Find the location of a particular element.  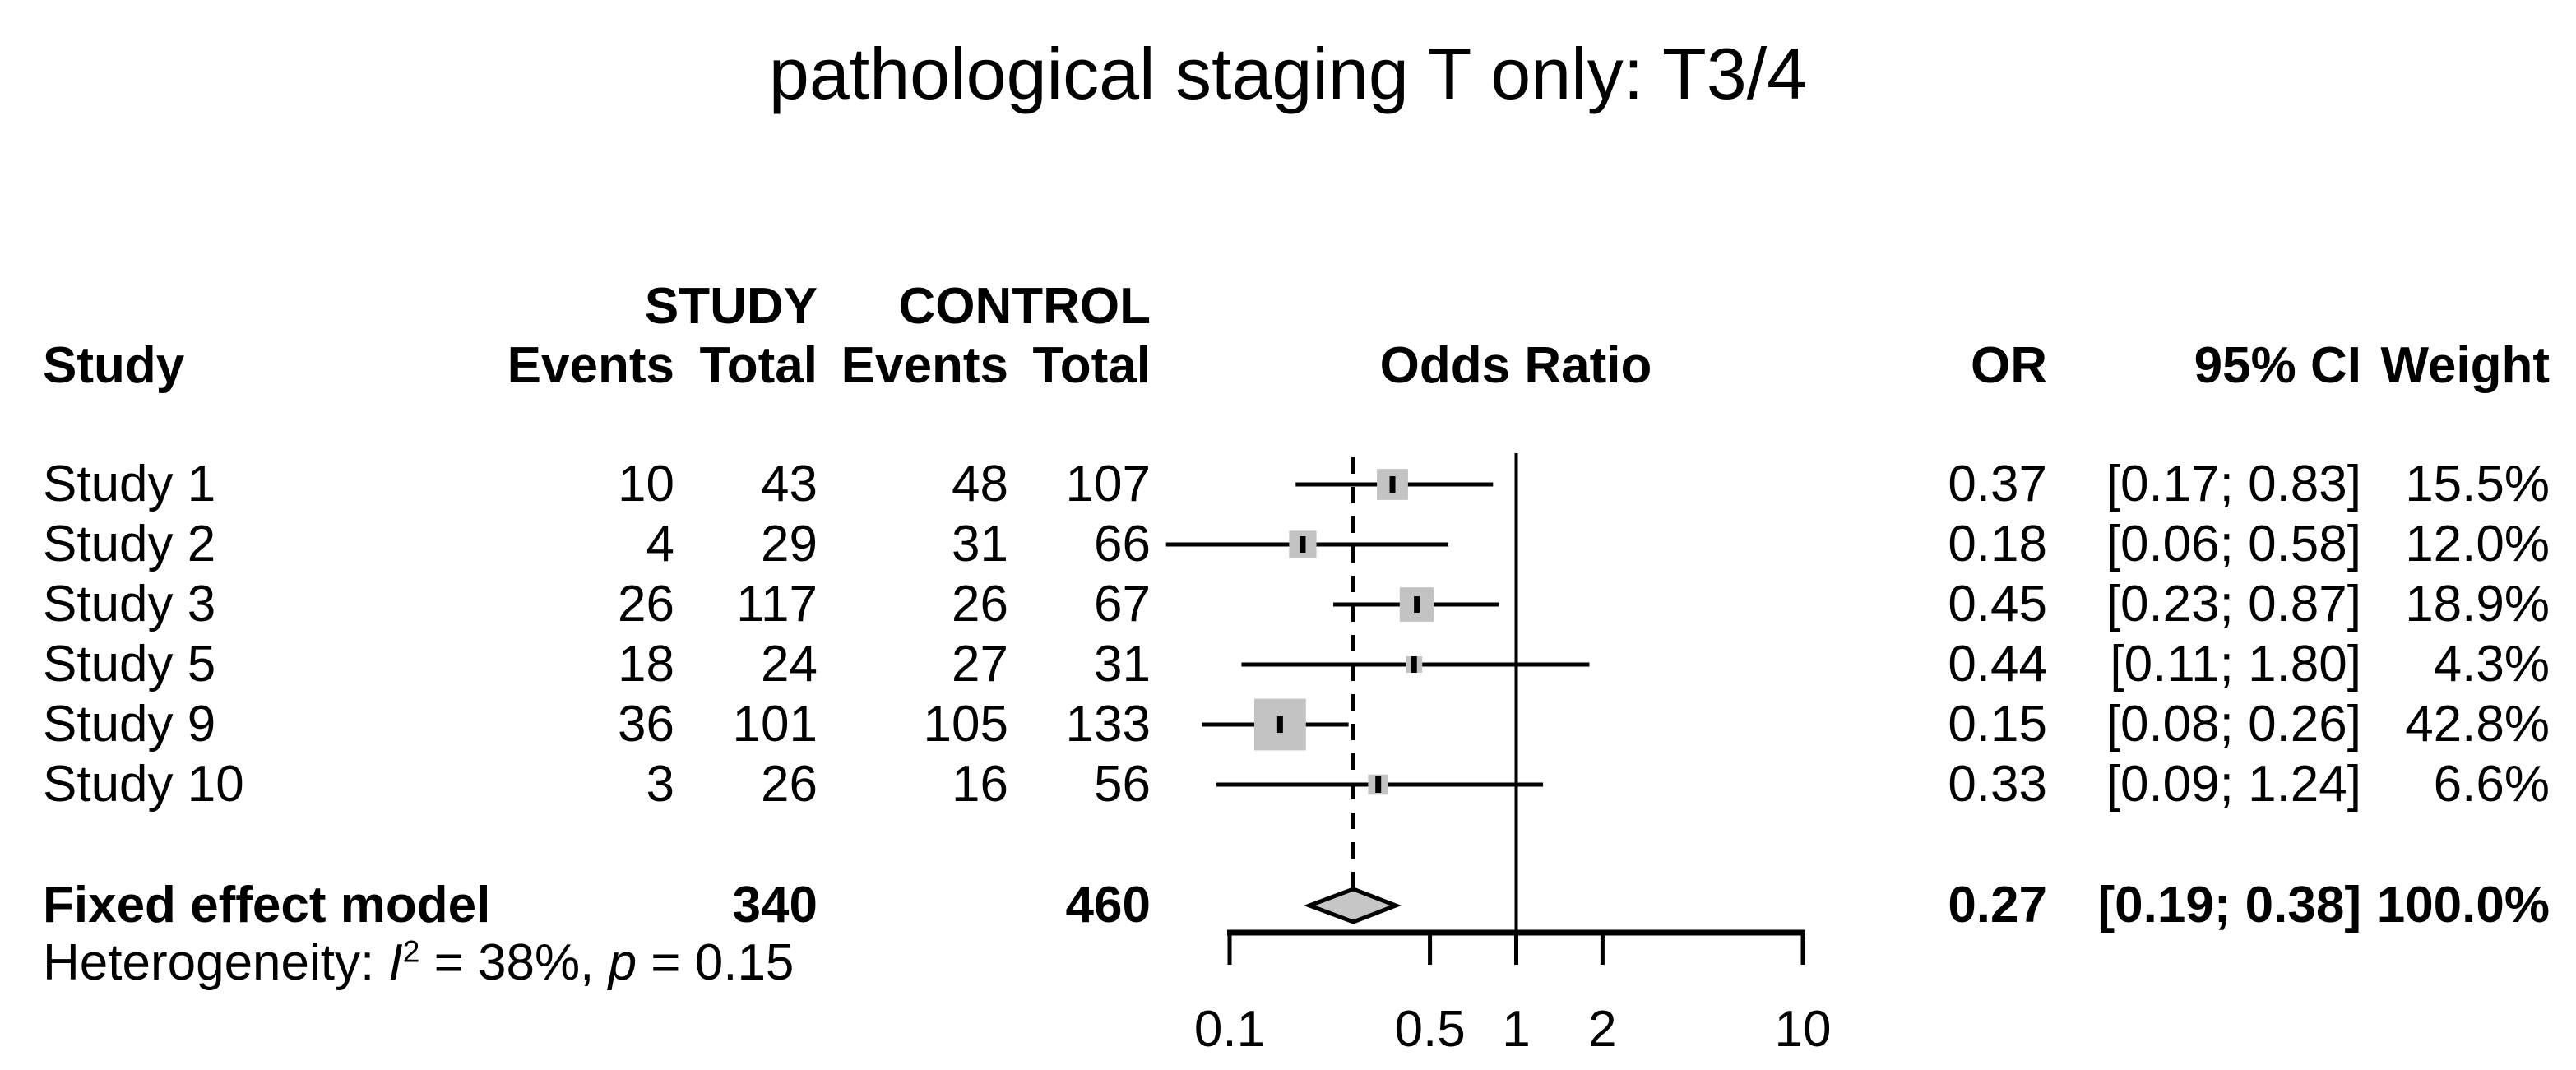

study-events: 3 is located at coordinates (660, 784).